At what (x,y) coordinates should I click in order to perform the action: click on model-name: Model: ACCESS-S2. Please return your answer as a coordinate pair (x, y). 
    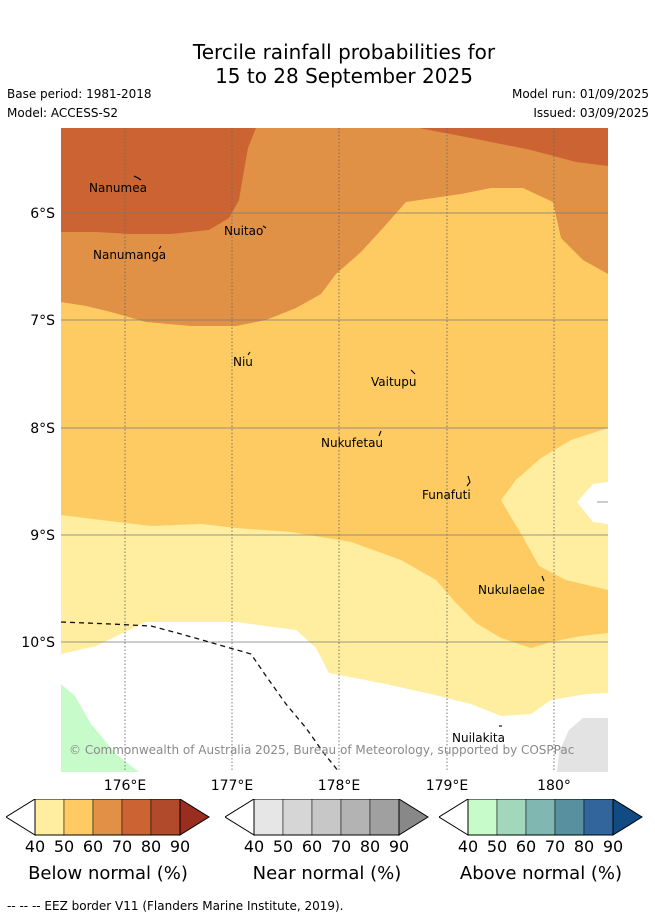
    Looking at the image, I should click on (63, 113).